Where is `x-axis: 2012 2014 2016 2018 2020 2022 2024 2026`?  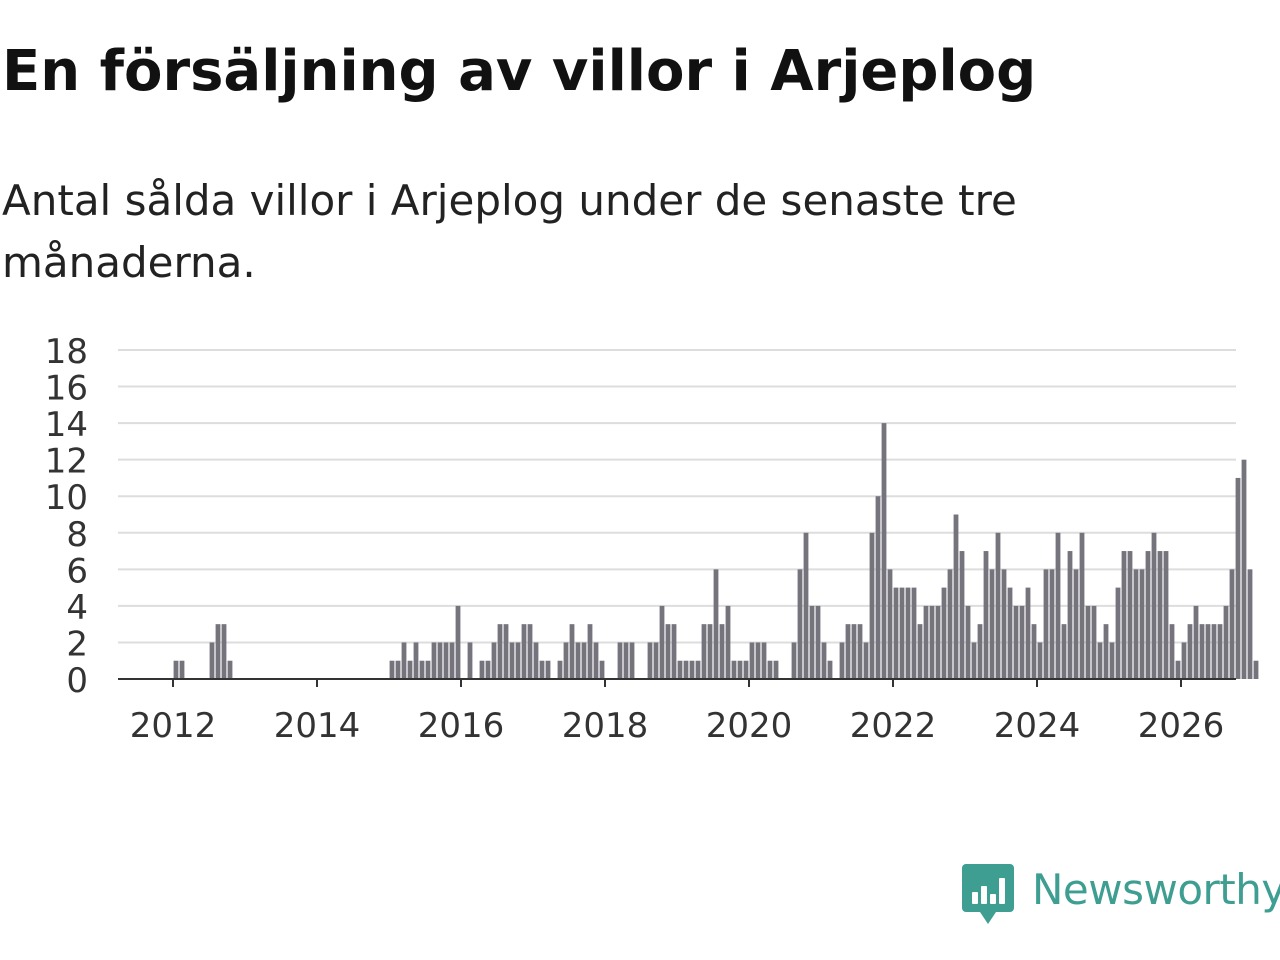 x-axis: 2012 2014 2016 2018 2020 2022 2024 2026 is located at coordinates (677, 712).